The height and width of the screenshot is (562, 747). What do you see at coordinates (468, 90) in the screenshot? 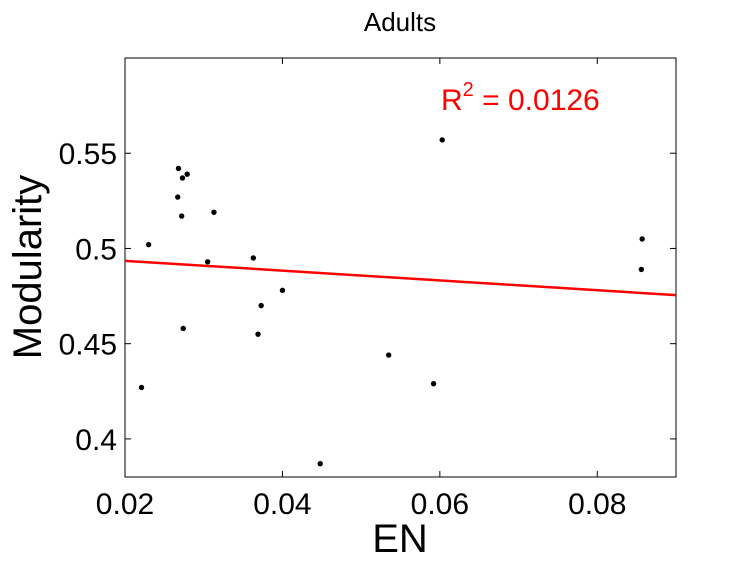
I see `r-squared-superscript: 2` at bounding box center [468, 90].